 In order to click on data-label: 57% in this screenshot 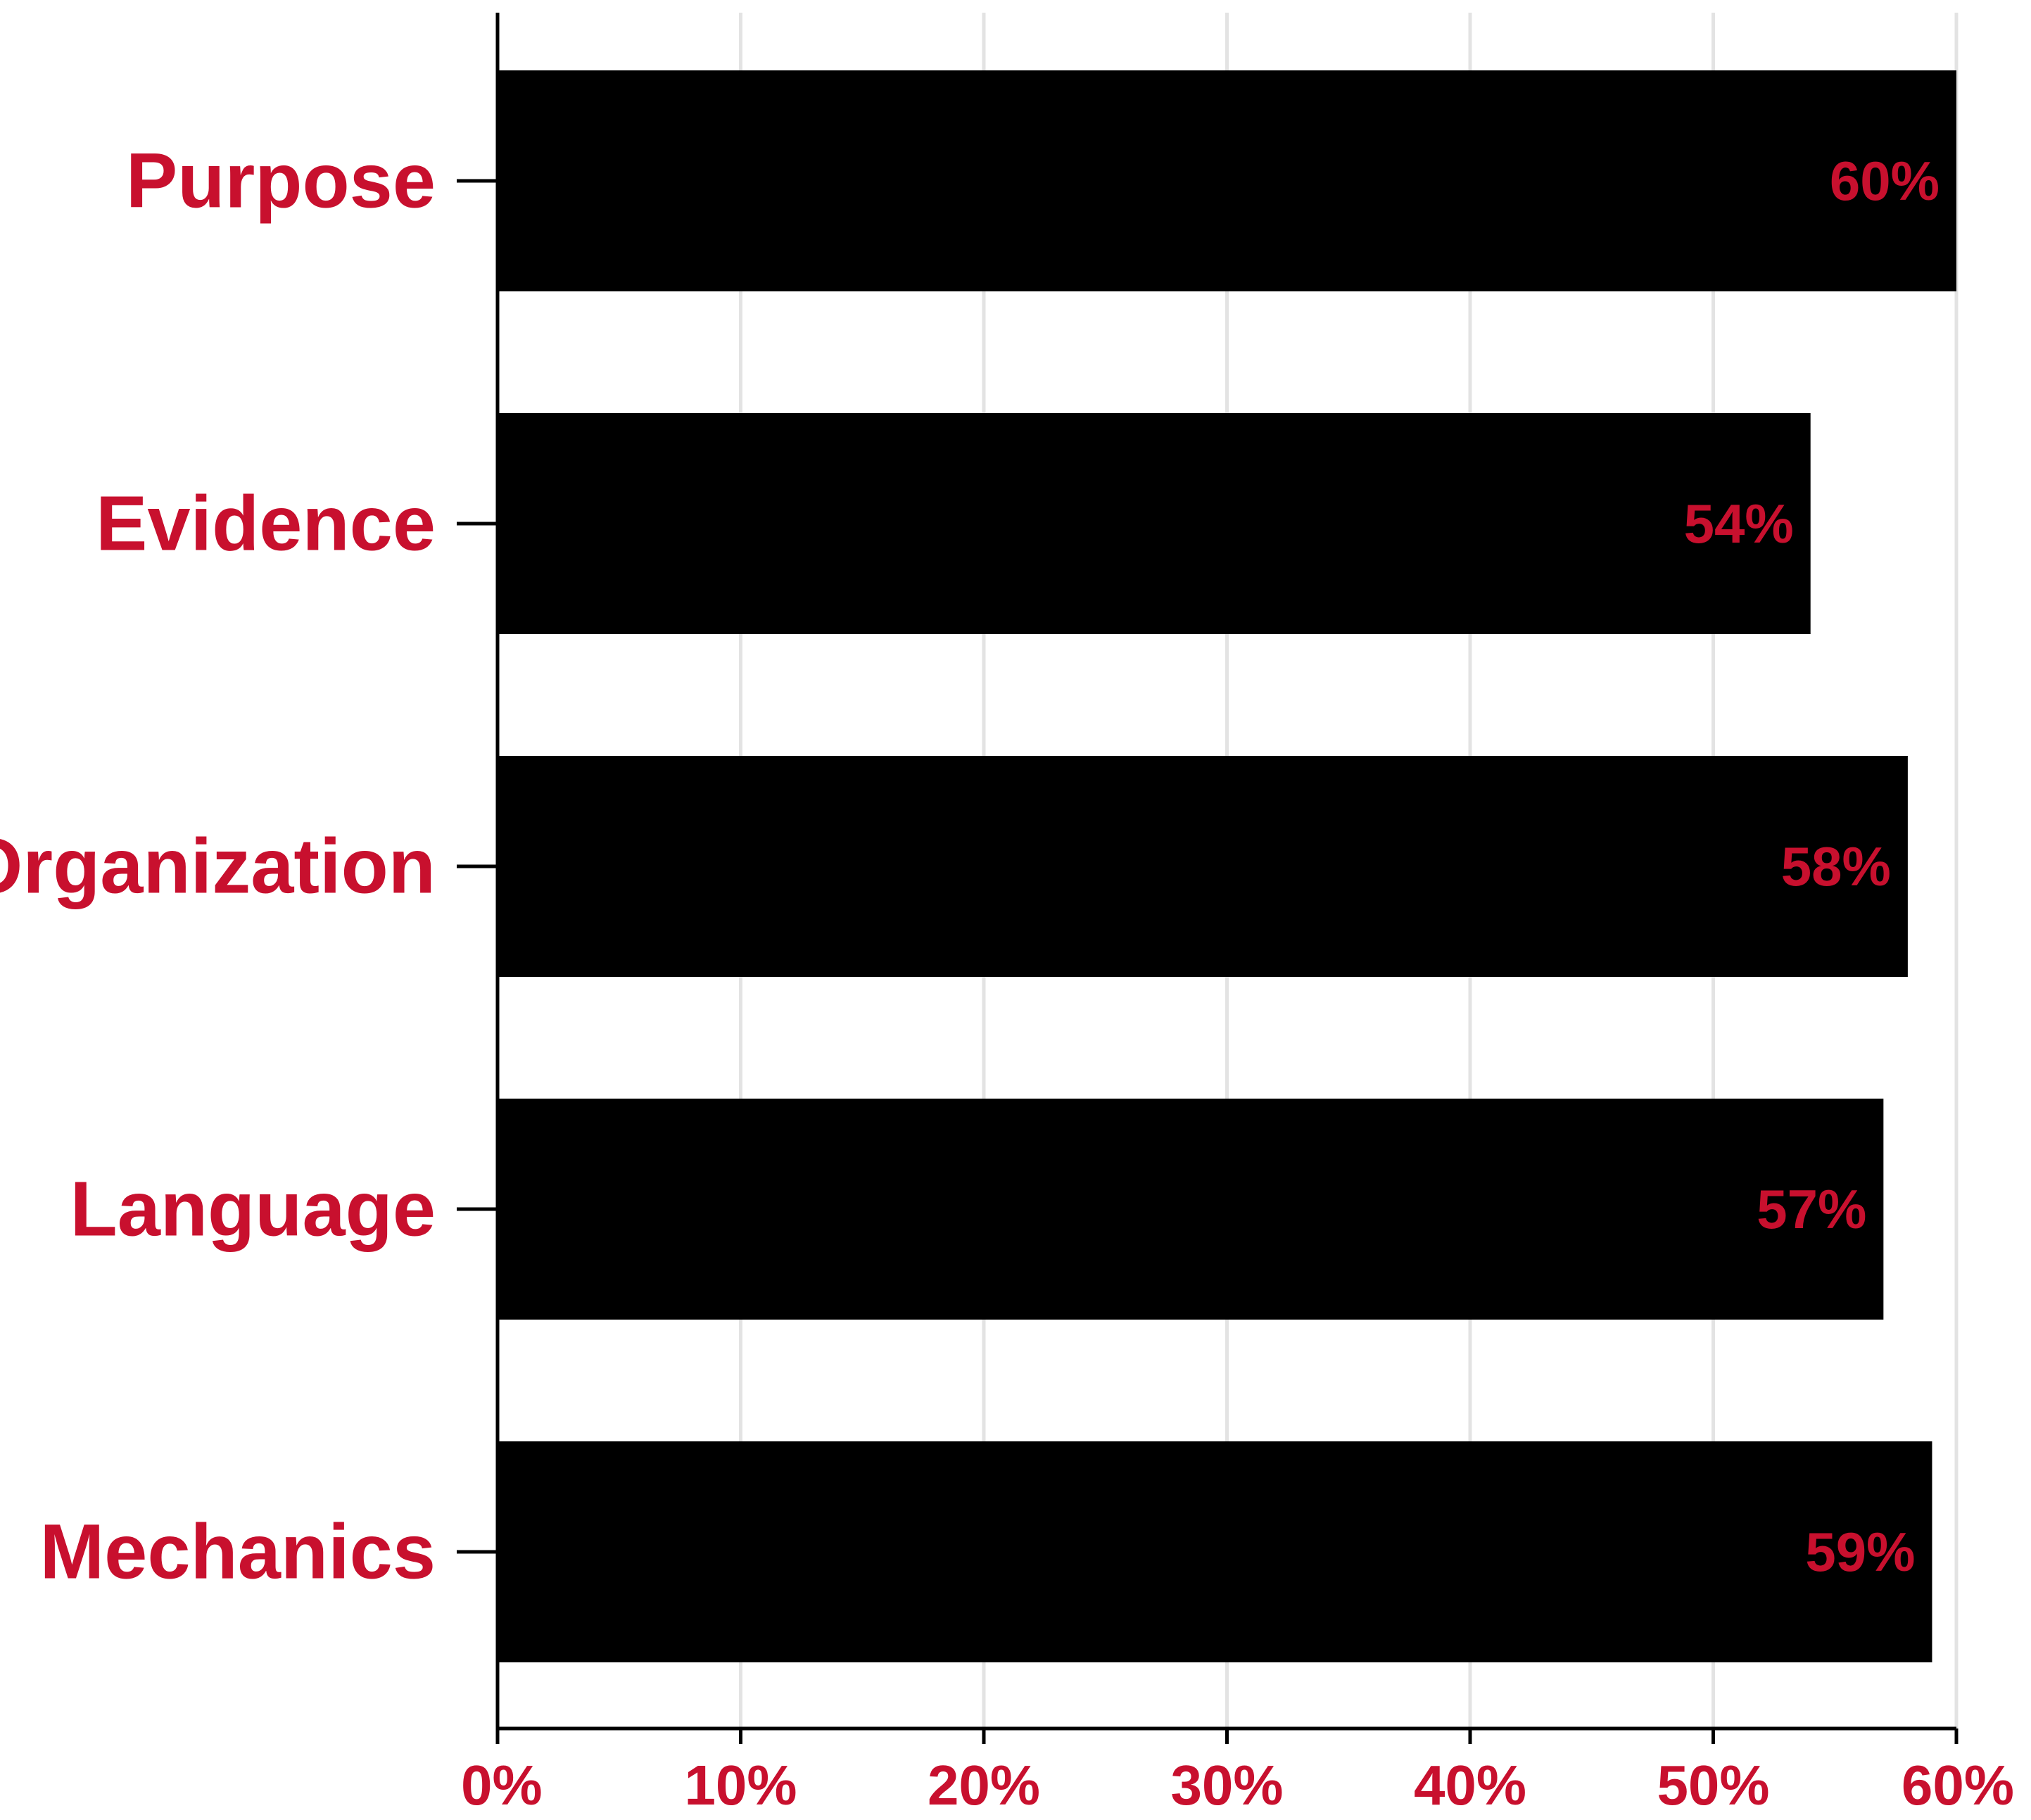, I will do `click(1811, 1209)`.